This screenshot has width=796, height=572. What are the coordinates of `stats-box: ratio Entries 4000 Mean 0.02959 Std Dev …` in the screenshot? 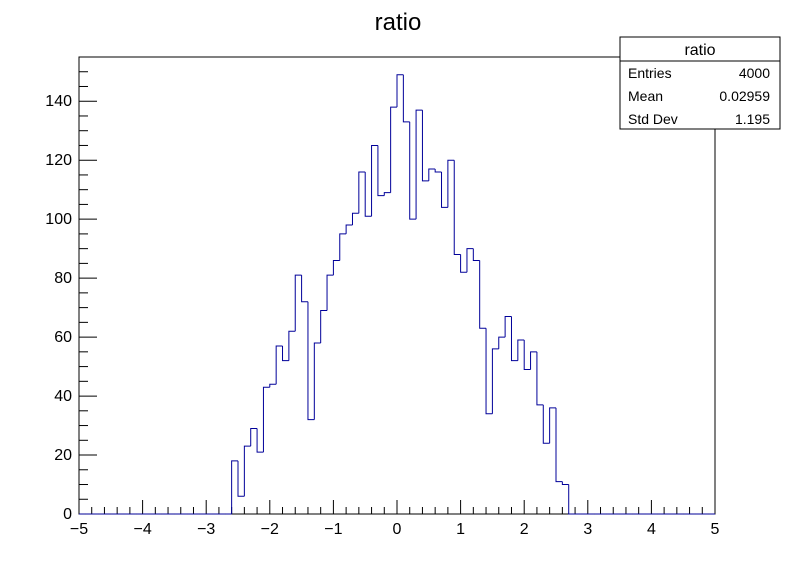 It's located at (700, 83).